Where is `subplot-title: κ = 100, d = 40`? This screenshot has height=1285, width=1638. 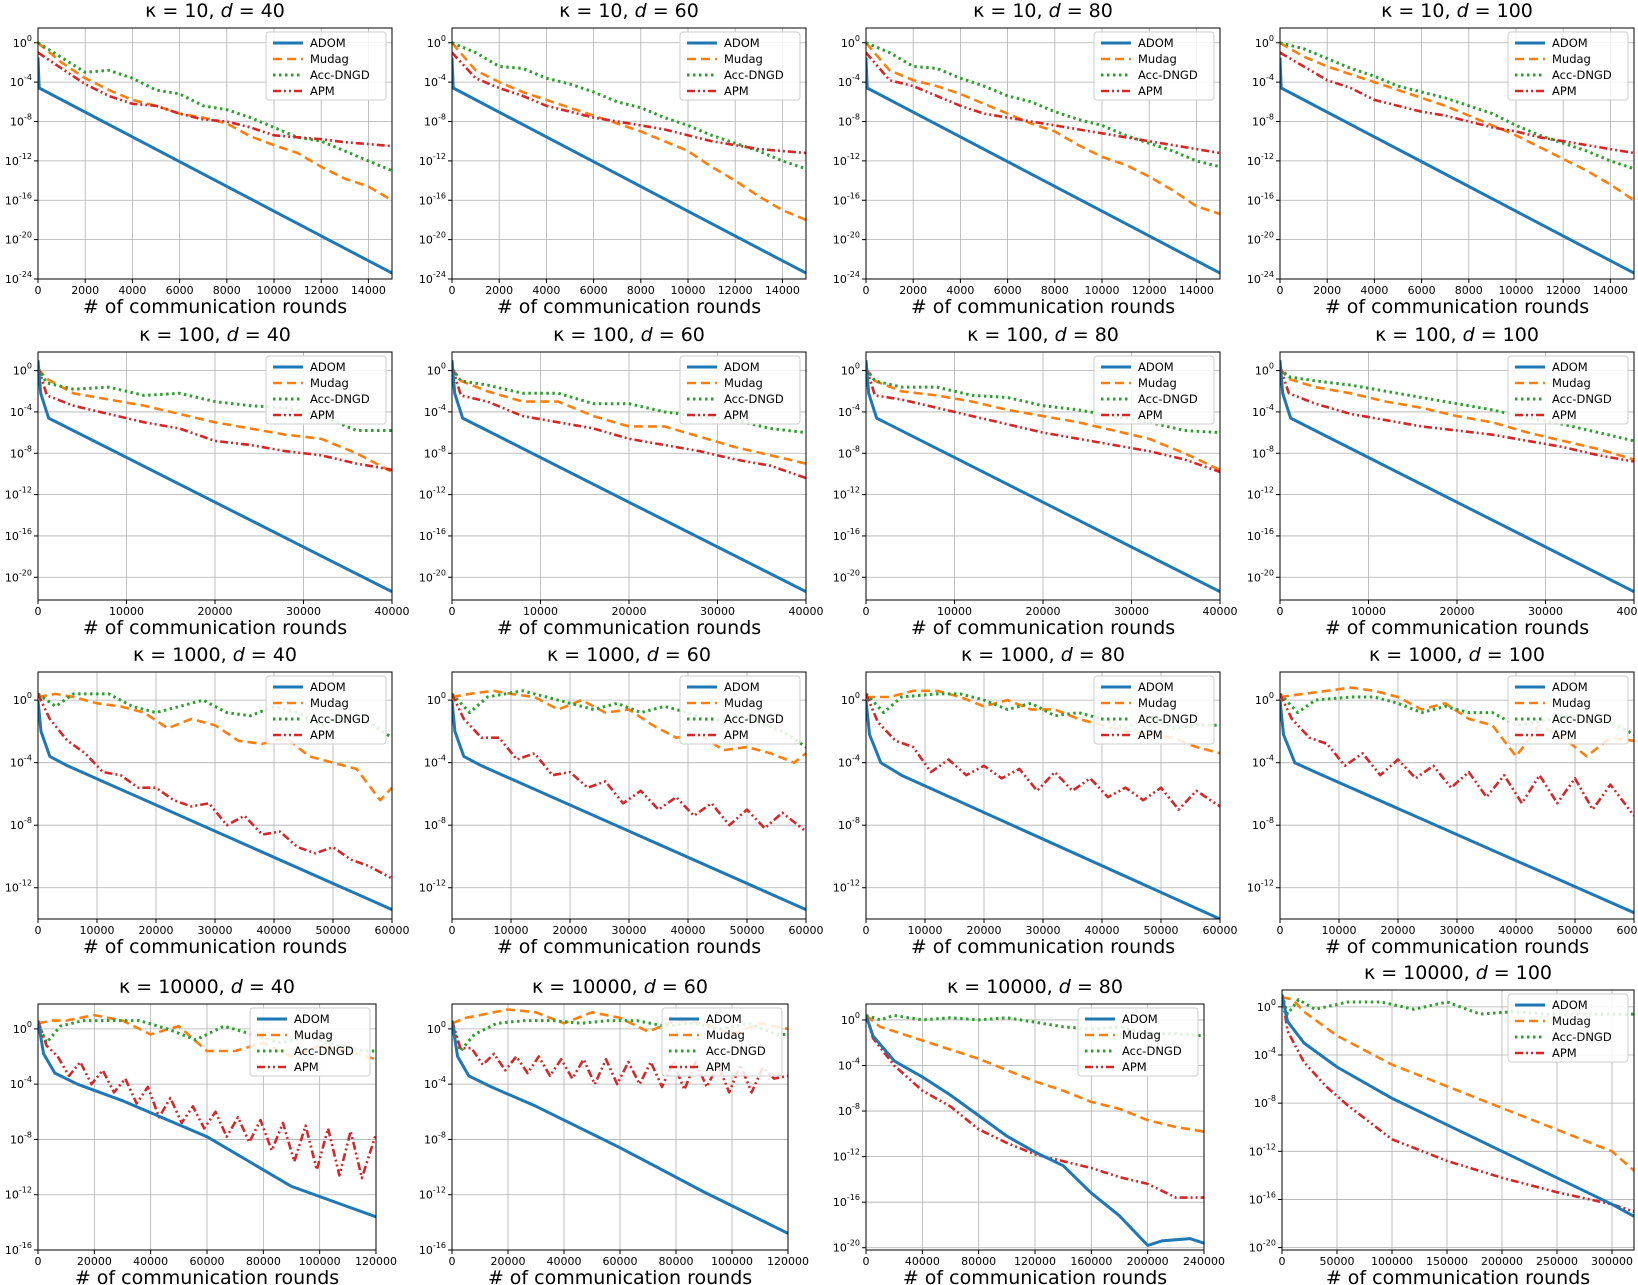
subplot-title: κ = 100, d = 40 is located at coordinates (215, 335).